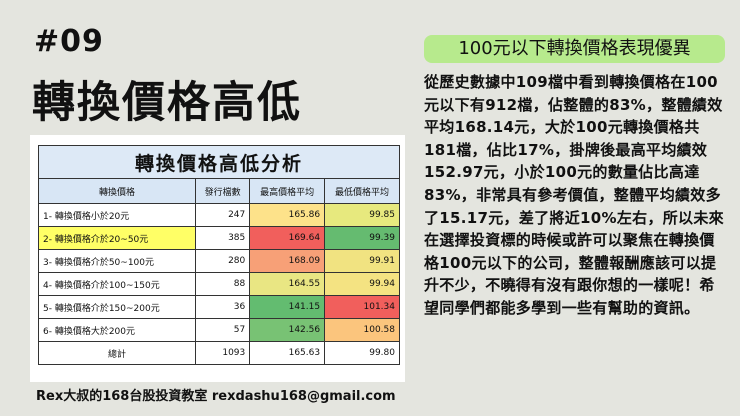  Describe the element at coordinates (574, 49) in the screenshot. I see `aside-heading: 100元以下轉換價格表現優異` at that location.